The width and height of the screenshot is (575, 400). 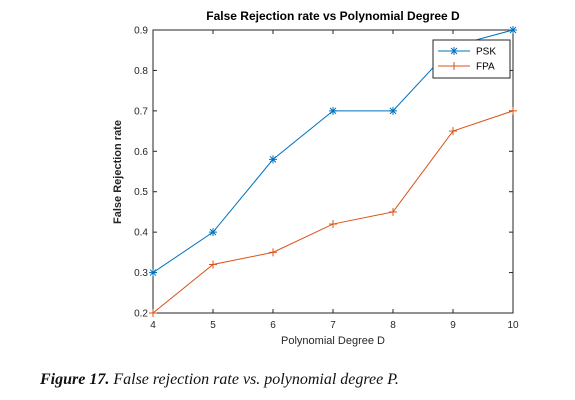 I want to click on legend-marker-fpa, so click(x=454, y=66).